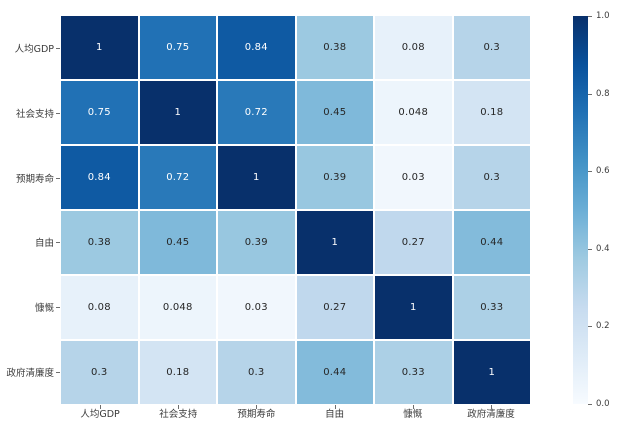 This screenshot has height=428, width=624. Describe the element at coordinates (491, 414) in the screenshot. I see `x-axis-label: 政府清廉度` at that location.